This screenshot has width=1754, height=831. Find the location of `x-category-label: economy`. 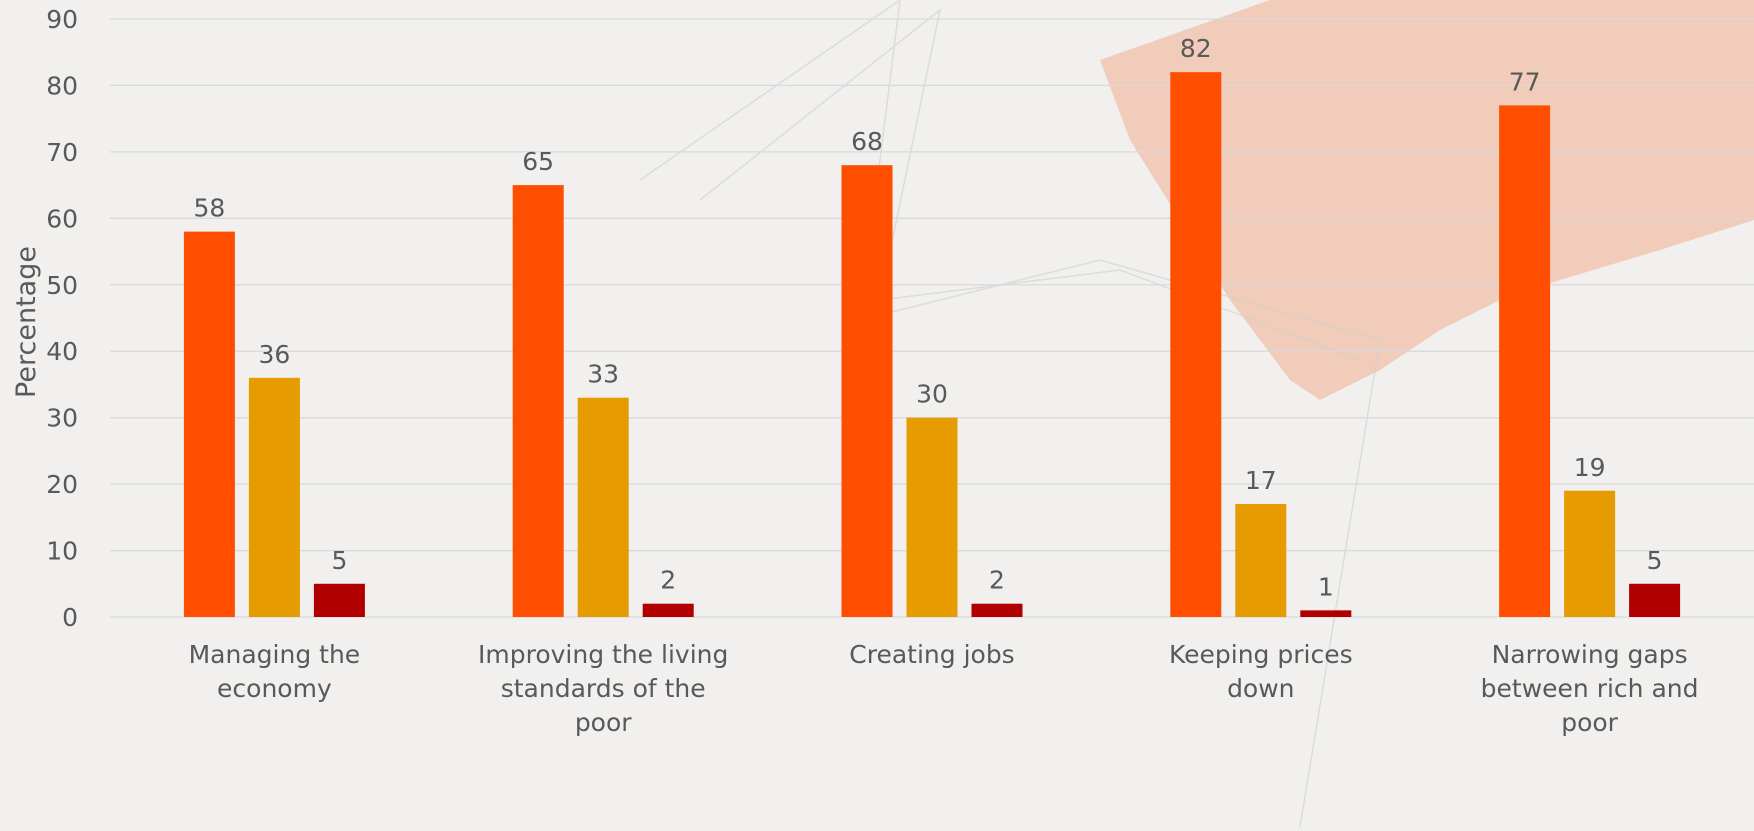

x-category-label: economy is located at coordinates (274, 688).